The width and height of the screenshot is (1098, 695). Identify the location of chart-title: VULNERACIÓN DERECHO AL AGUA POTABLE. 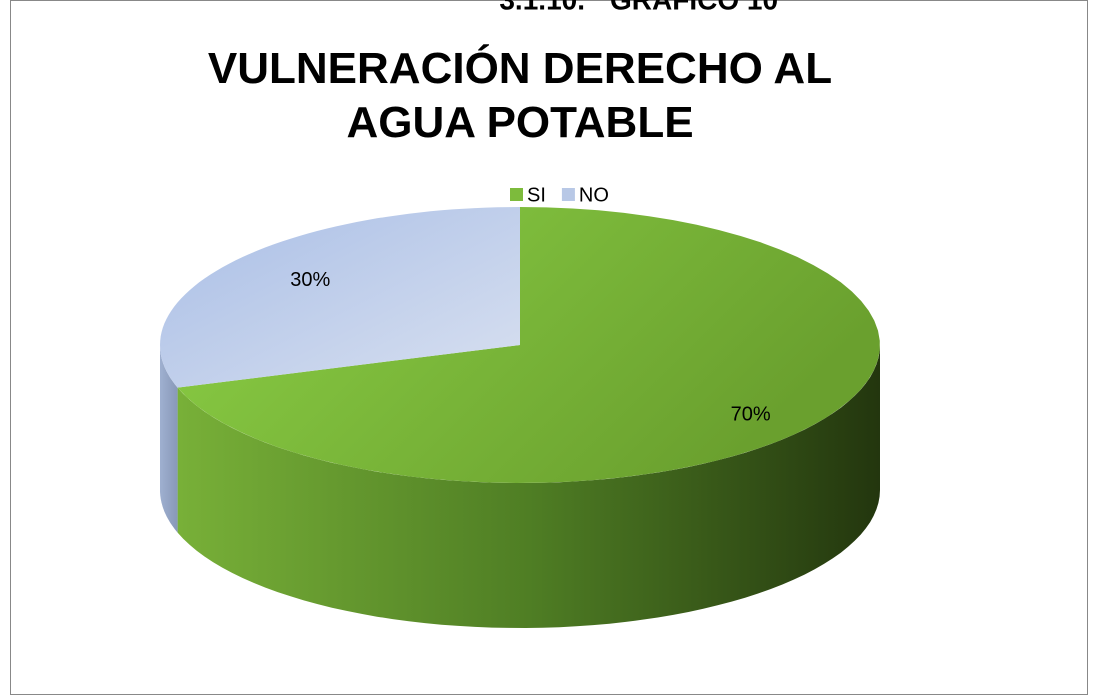
(520, 95).